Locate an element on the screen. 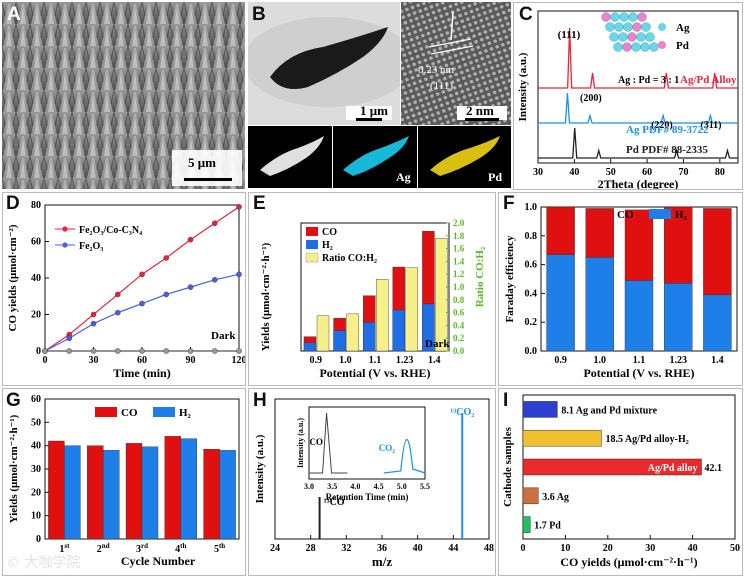  hbar-value-2: 42.1 is located at coordinates (714, 468).